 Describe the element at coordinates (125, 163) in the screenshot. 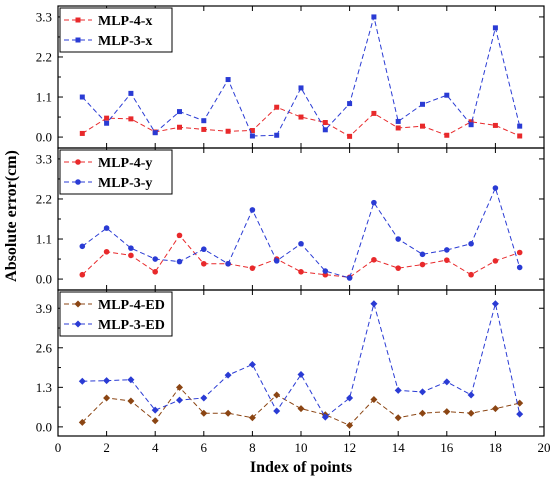

I see `legend-label: MLP-4-y` at that location.